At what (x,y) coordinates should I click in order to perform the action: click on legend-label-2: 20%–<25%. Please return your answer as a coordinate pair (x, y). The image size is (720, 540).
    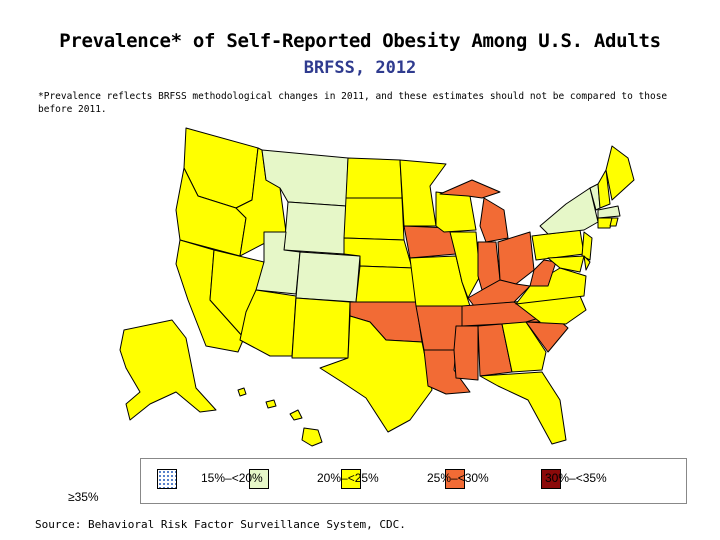
    Looking at the image, I should click on (348, 478).